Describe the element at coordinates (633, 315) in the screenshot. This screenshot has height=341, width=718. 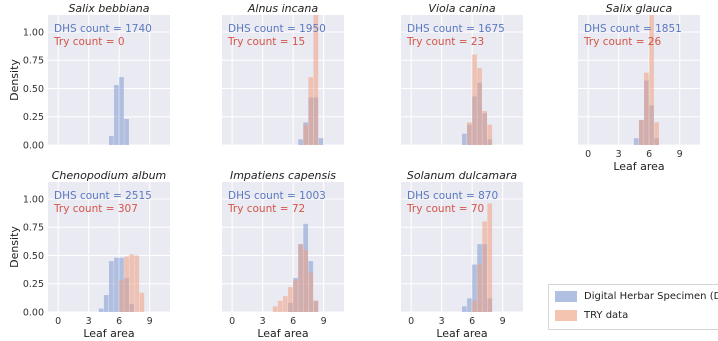
I see `legend-item-try: TRY data` at that location.